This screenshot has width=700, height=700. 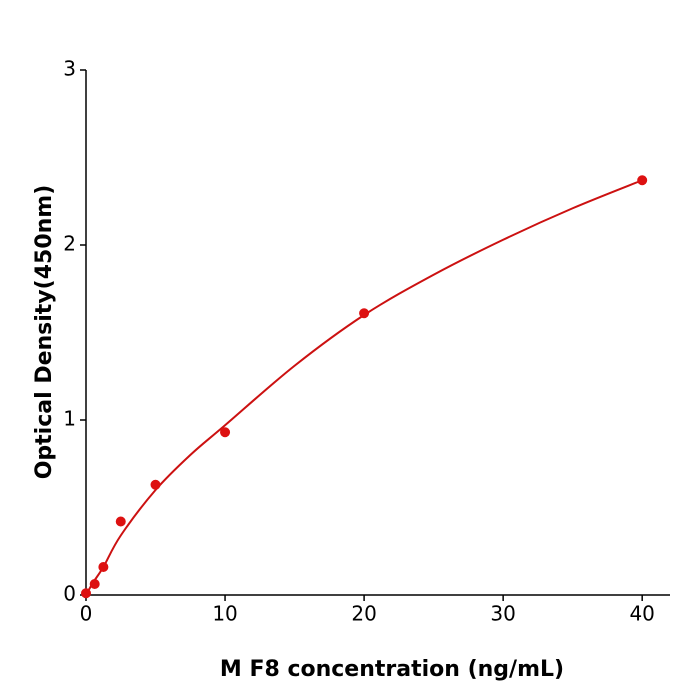 I want to click on y-tick-label: 2, so click(x=69, y=244).